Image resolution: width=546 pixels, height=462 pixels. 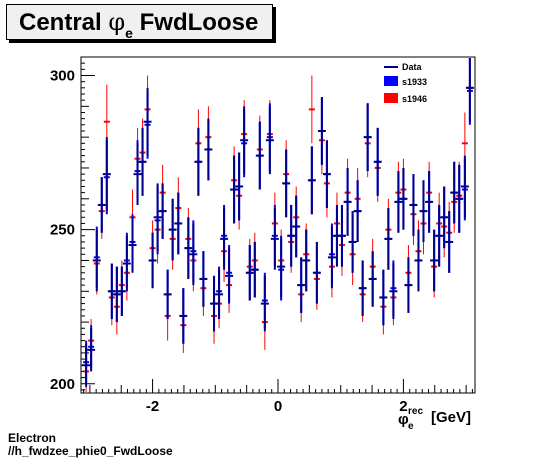 What do you see at coordinates (411, 426) in the screenshot?
I see `x-axis-title-subscript: e` at bounding box center [411, 426].